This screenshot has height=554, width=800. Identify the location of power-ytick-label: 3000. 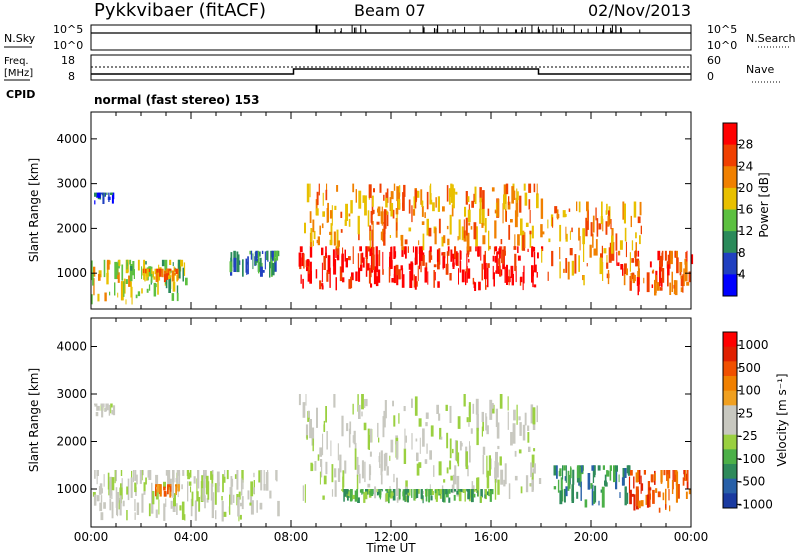
(71, 184).